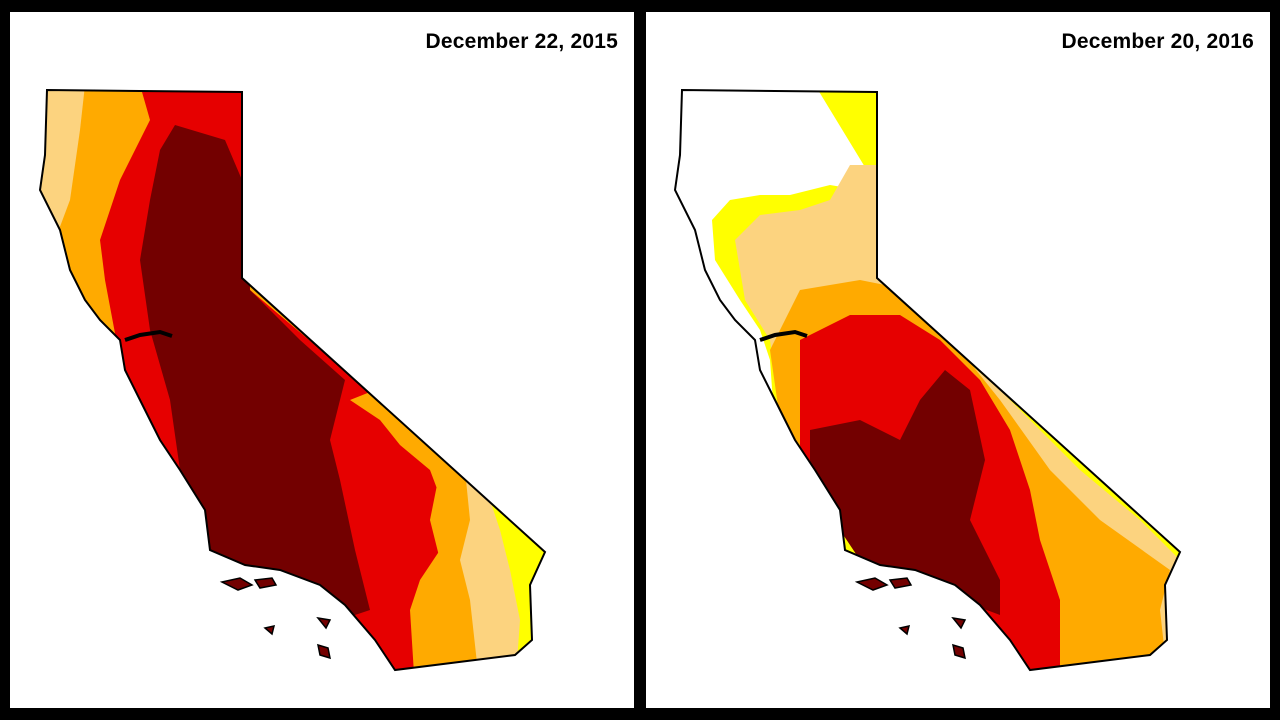 This screenshot has height=720, width=1280. What do you see at coordinates (1157, 41) in the screenshot?
I see `map-date-title: December 20, 2016` at bounding box center [1157, 41].